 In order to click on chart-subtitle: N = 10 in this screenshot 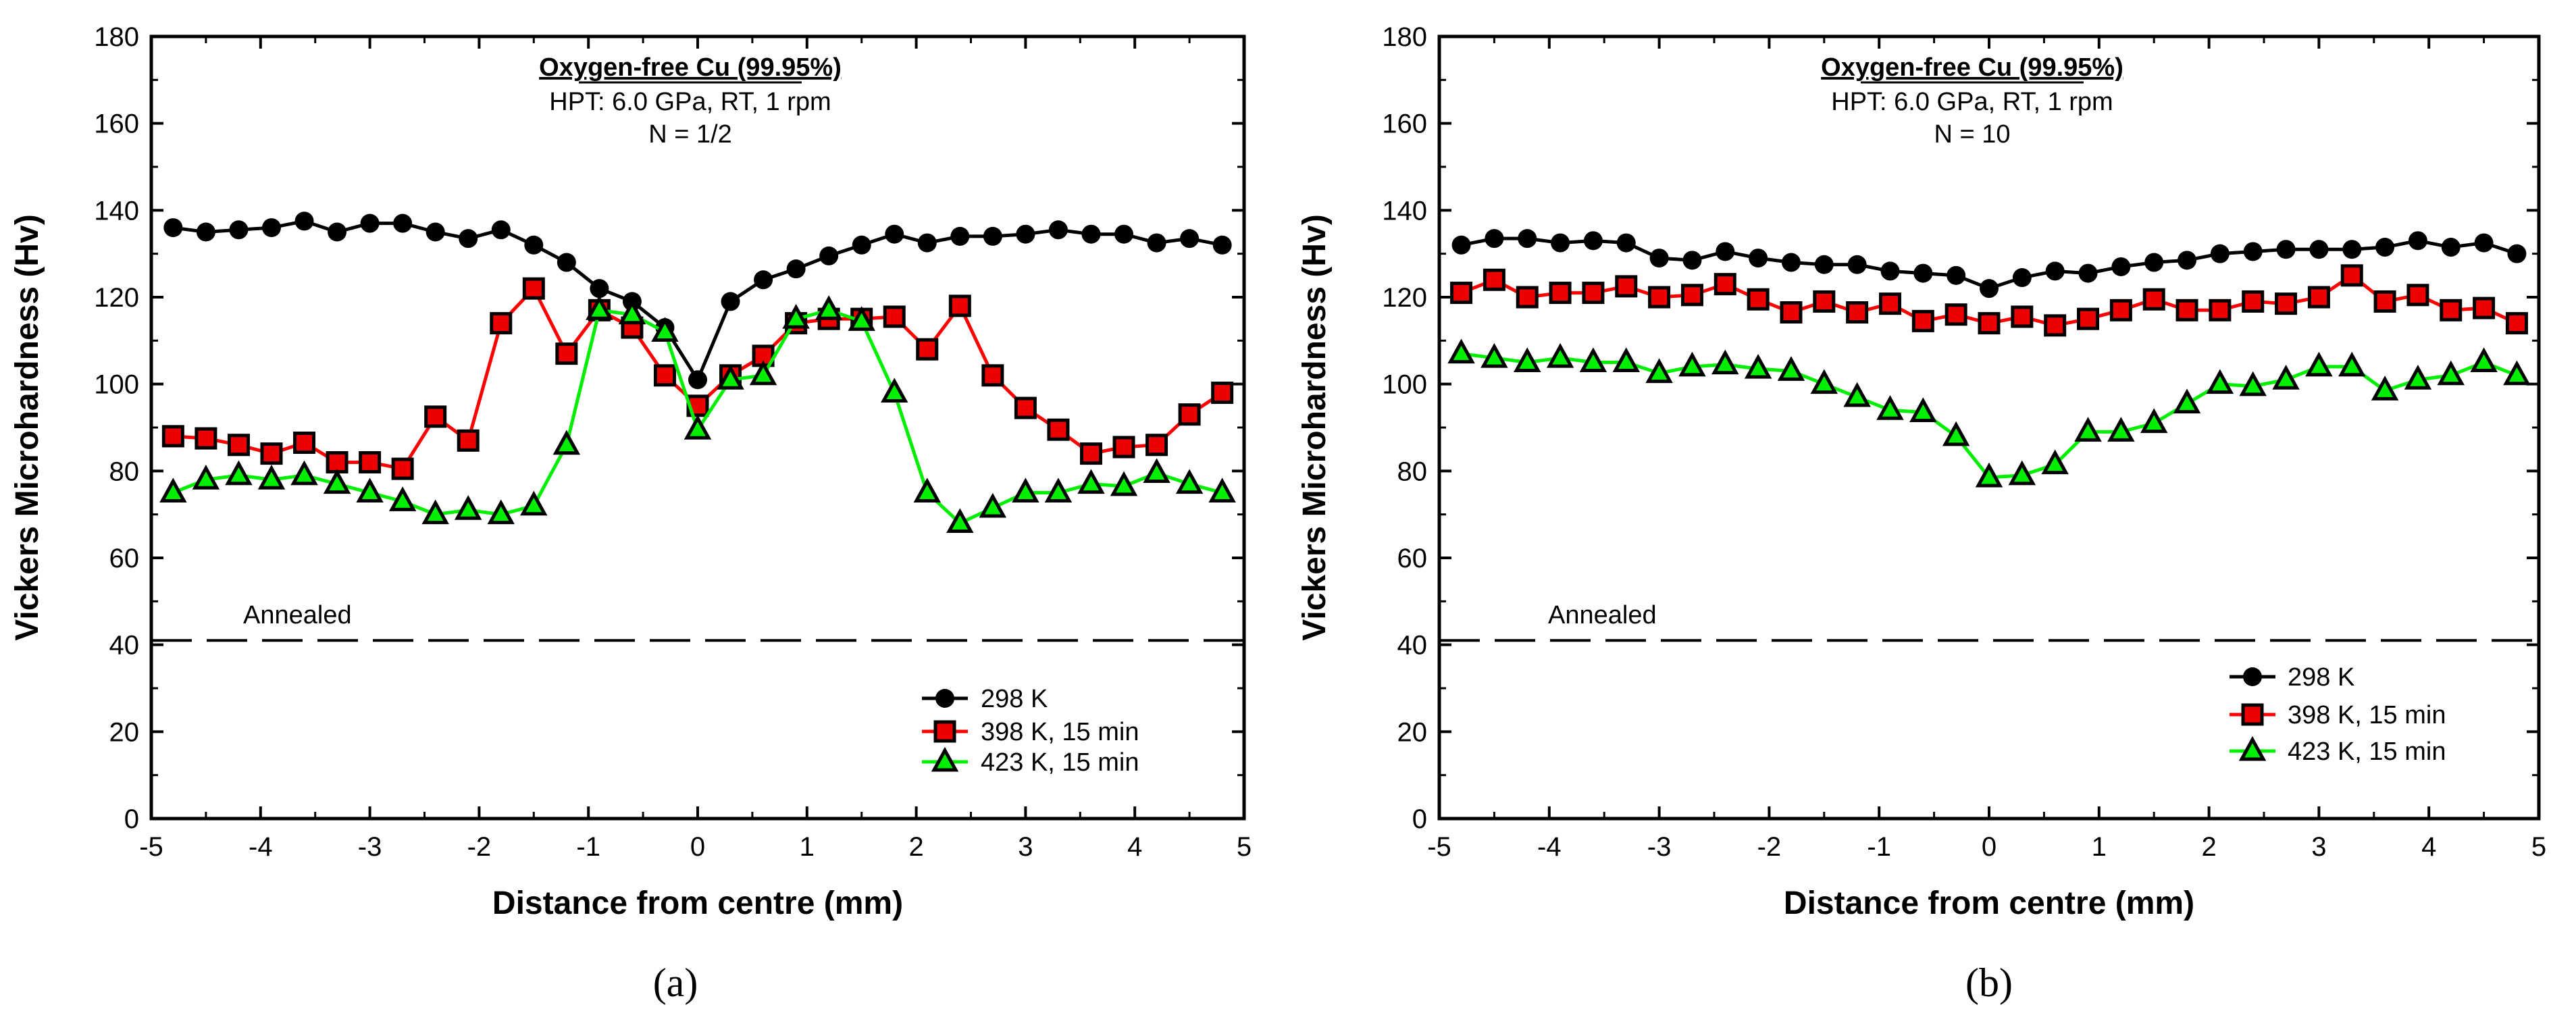, I will do `click(1972, 134)`.